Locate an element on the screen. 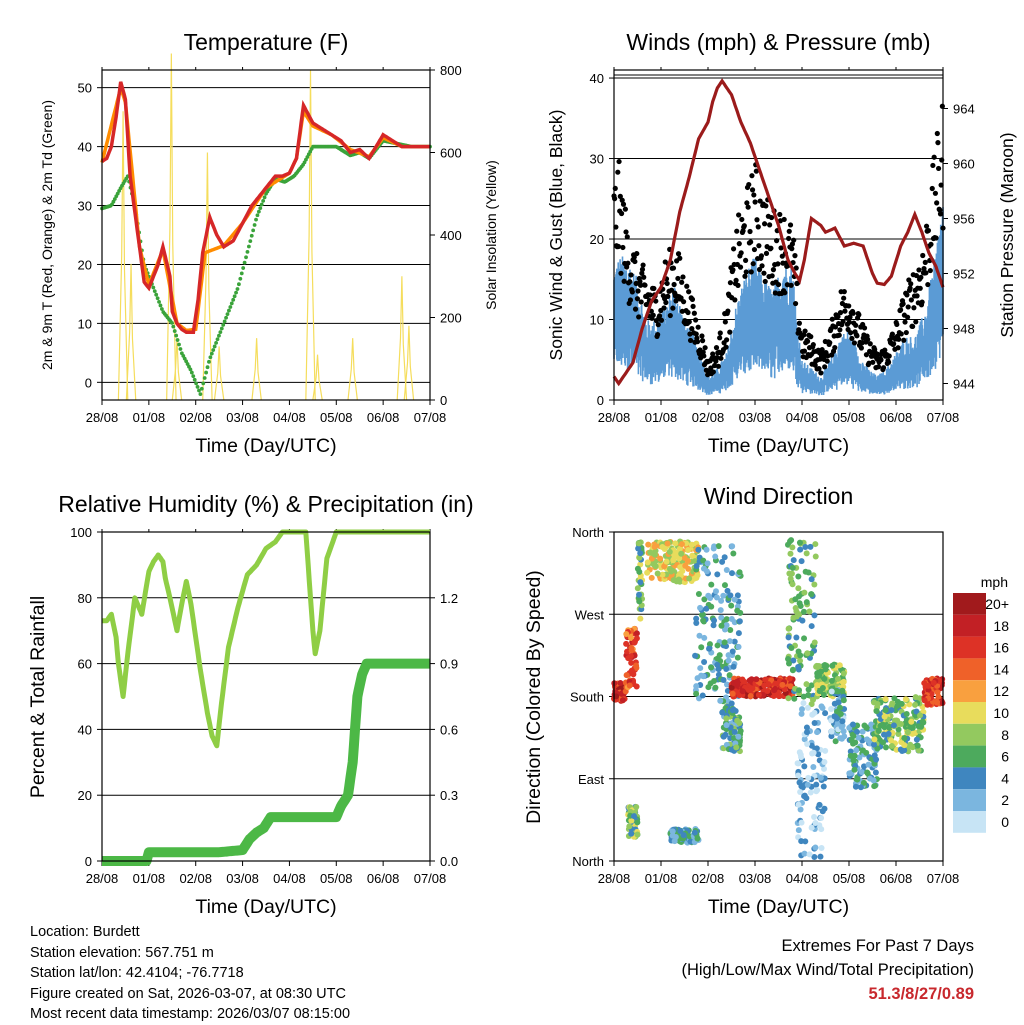  extremes-values: 51.3/8/27/0.89 is located at coordinates (921, 994).